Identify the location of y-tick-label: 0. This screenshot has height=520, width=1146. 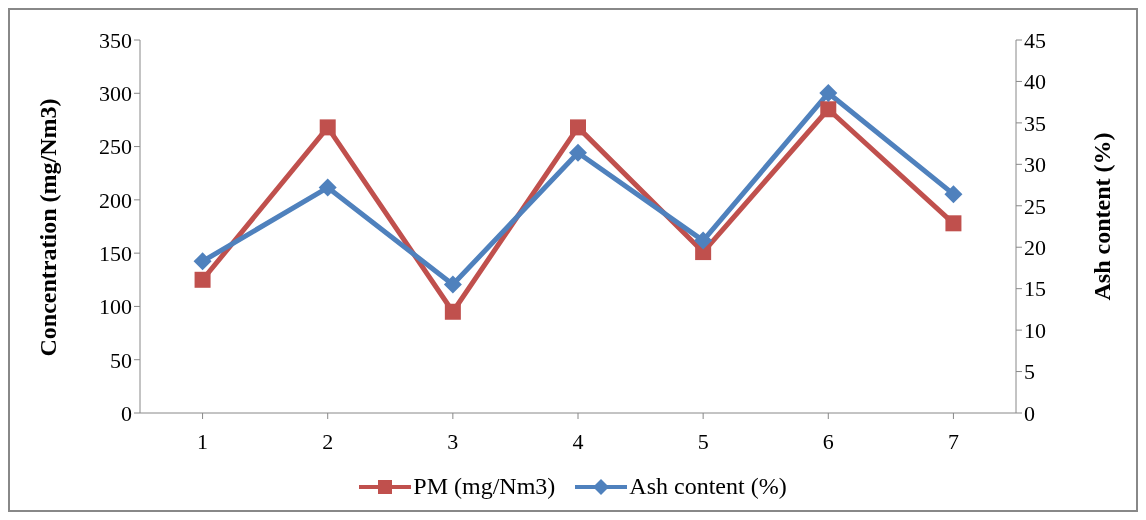
(126, 413).